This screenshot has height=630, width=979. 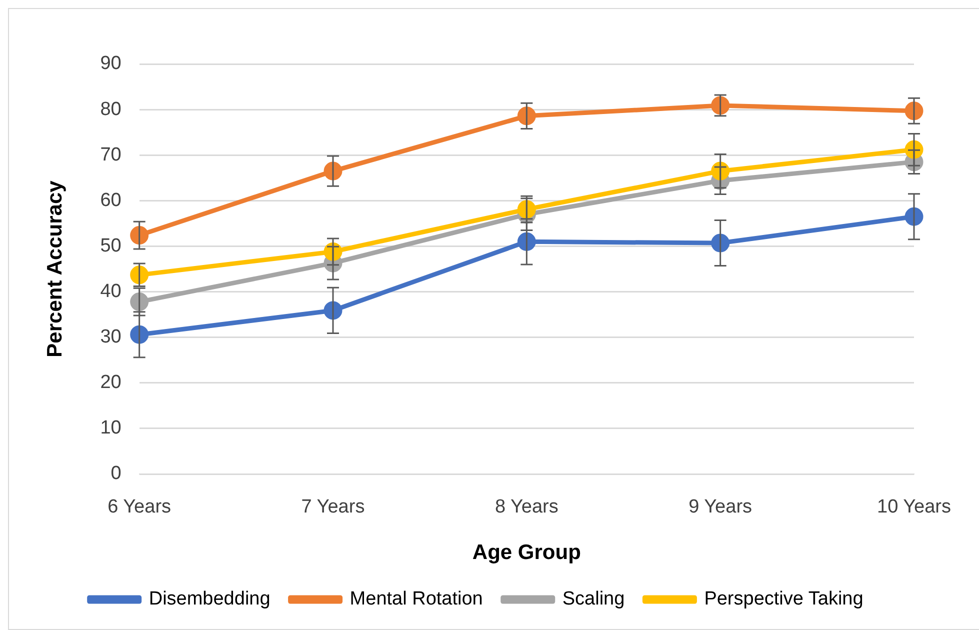 What do you see at coordinates (526, 507) in the screenshot?
I see `x-tick-label: 8 Years` at bounding box center [526, 507].